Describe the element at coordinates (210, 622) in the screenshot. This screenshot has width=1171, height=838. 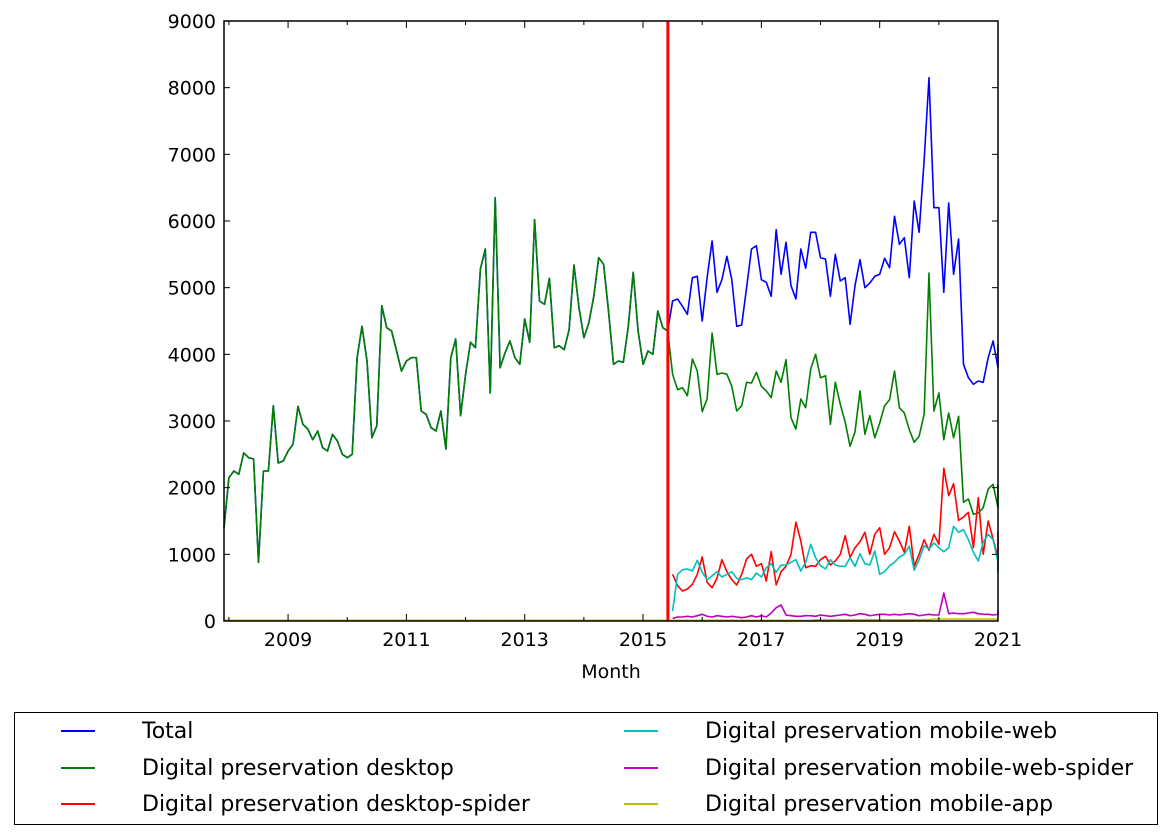
I see `y-tick-label: 0` at that location.